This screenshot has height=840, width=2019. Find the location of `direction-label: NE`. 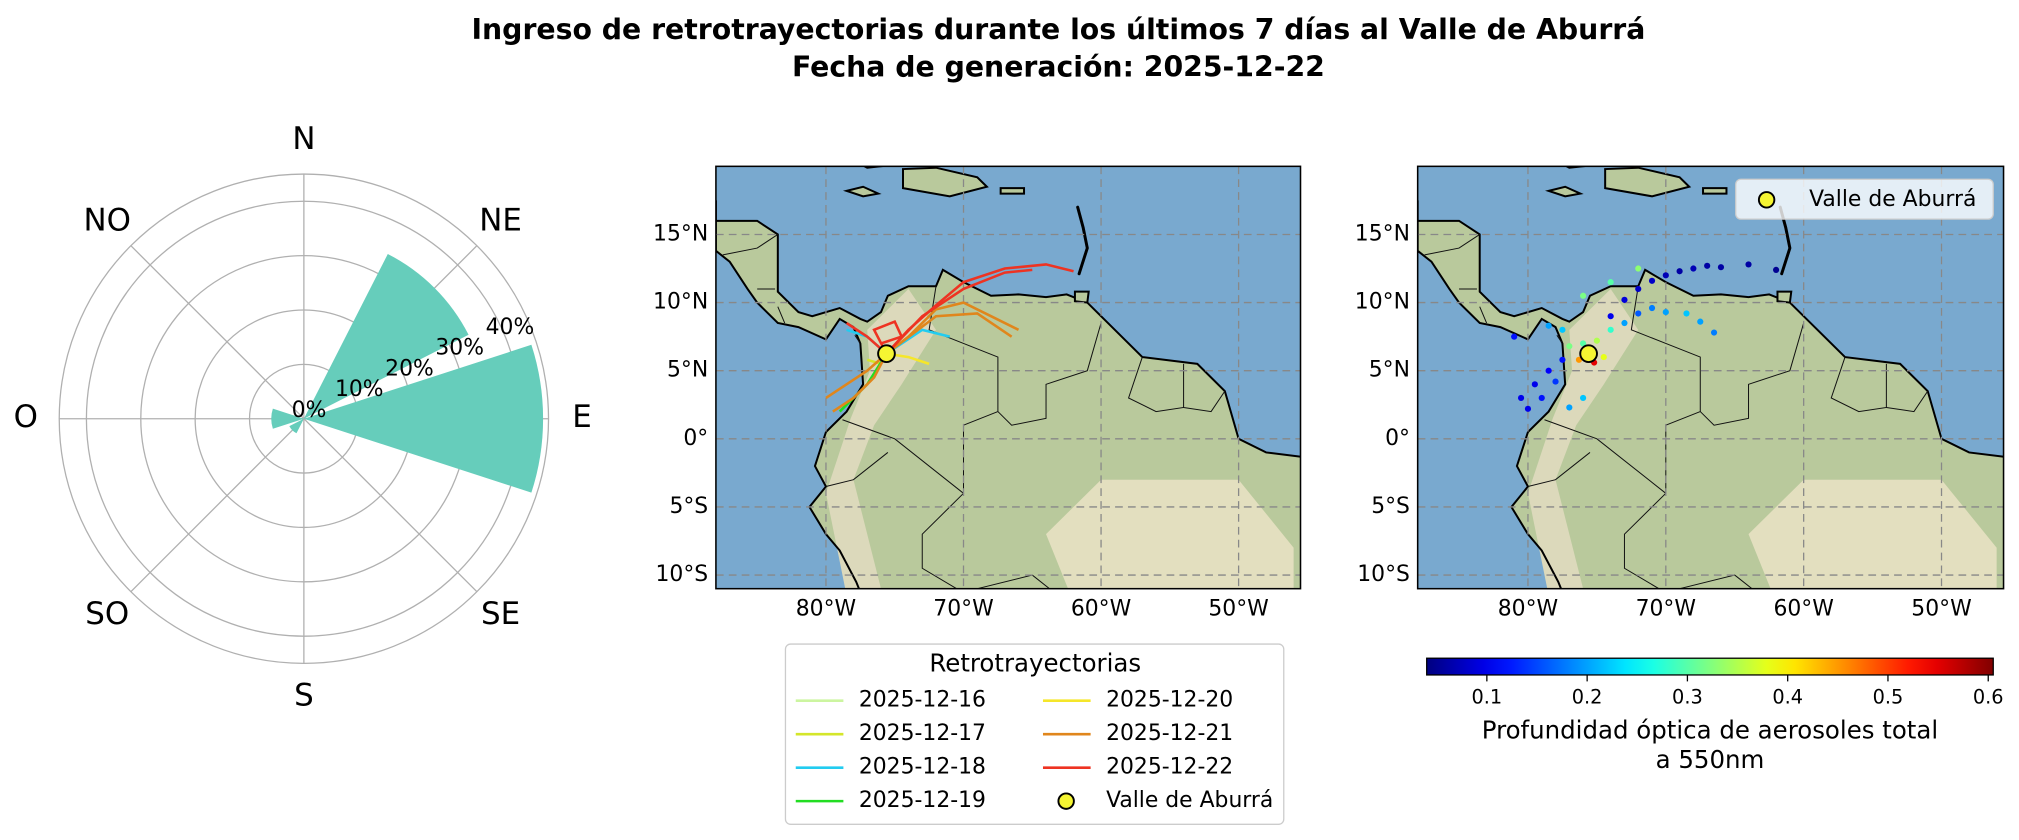

direction-label: NE is located at coordinates (500, 221).